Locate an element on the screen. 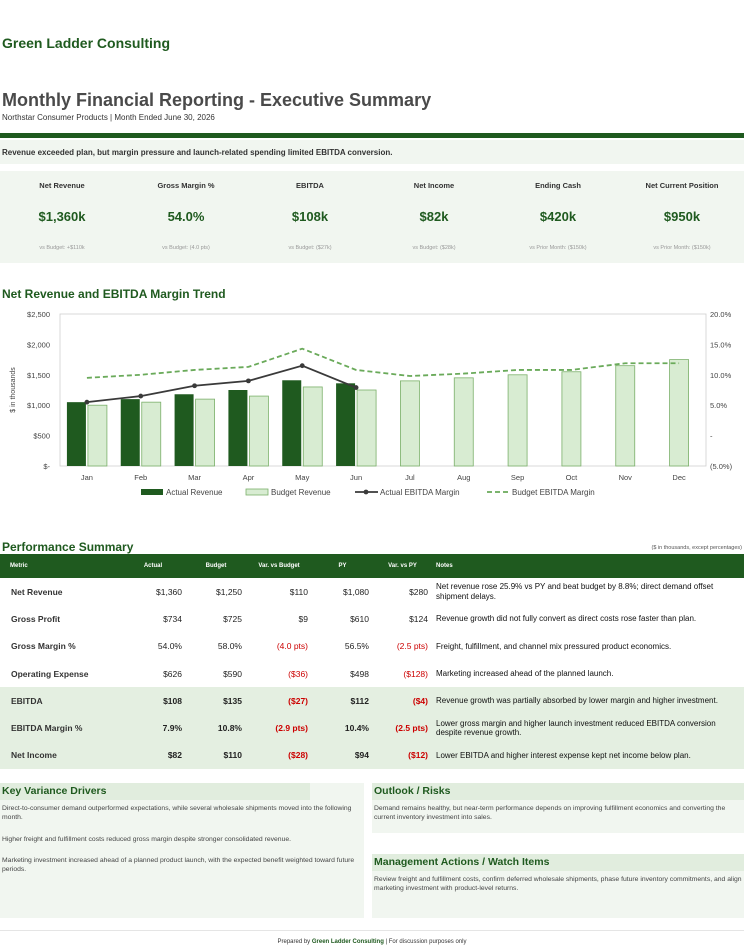 The width and height of the screenshot is (744, 949). footer-prefix: Prepared by is located at coordinates (294, 942).